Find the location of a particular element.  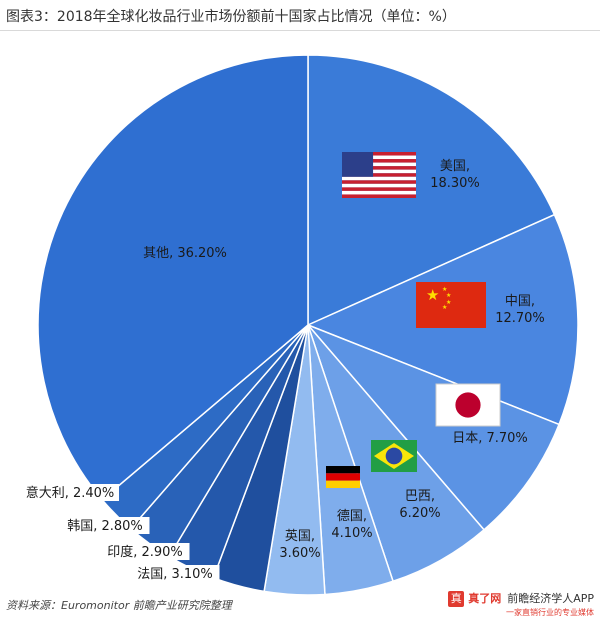

chart-title: 图表3：2018年全球化妆品行业市场份额前十国家占比情况（单位：%） is located at coordinates (231, 17).